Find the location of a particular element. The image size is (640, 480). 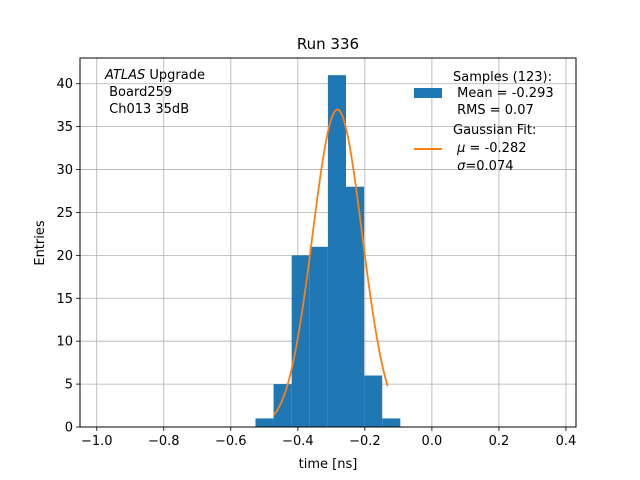

legend-samples-line-2: Mean = -0.293 is located at coordinates (503, 93).